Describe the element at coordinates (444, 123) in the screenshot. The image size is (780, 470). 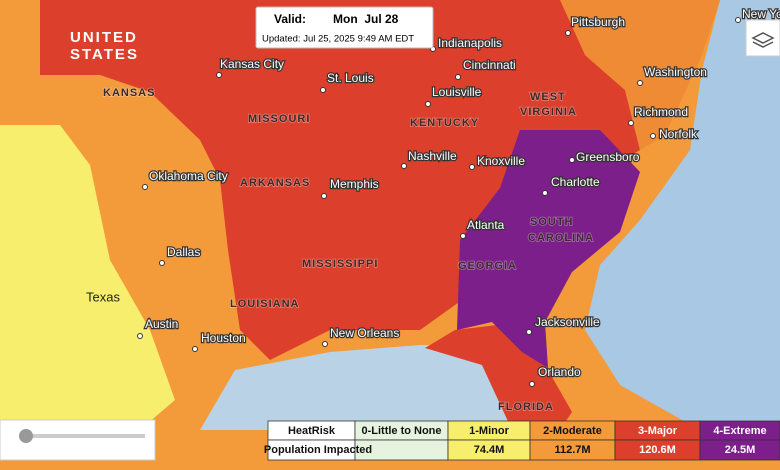
I see `state-label: KENTUCKY` at that location.